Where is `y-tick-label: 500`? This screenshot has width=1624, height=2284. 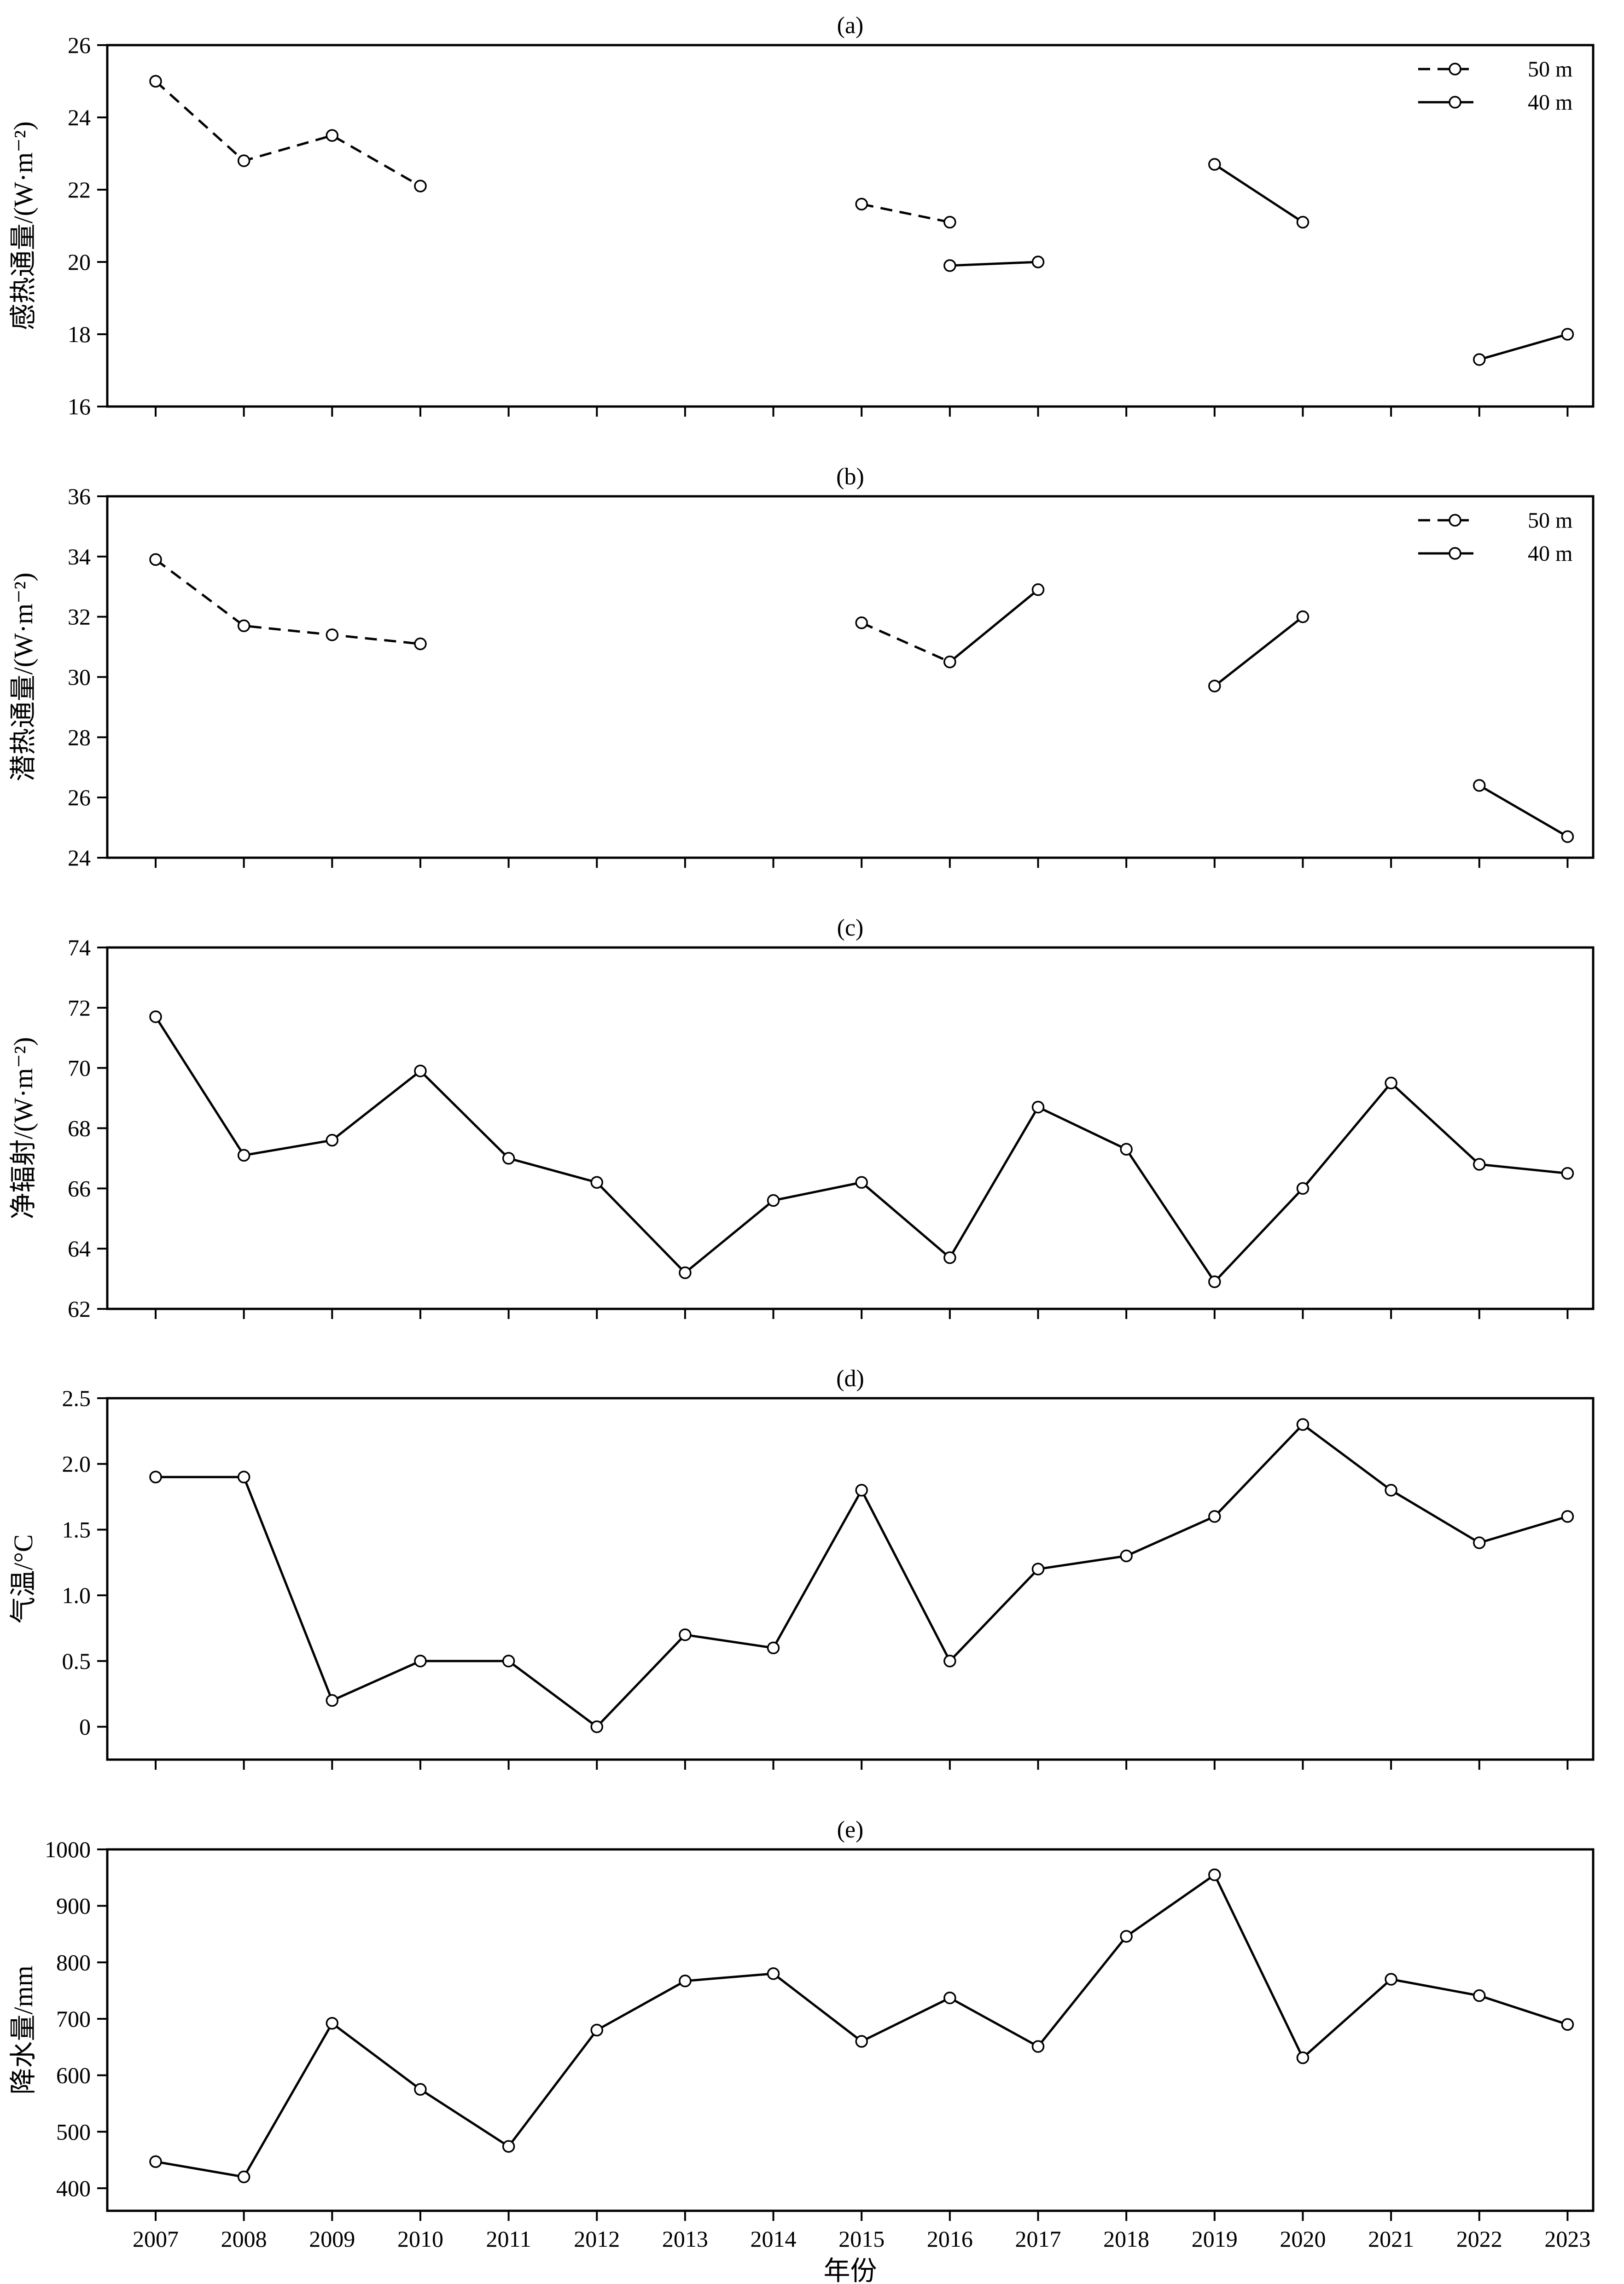 y-tick-label: 500 is located at coordinates (74, 2132).